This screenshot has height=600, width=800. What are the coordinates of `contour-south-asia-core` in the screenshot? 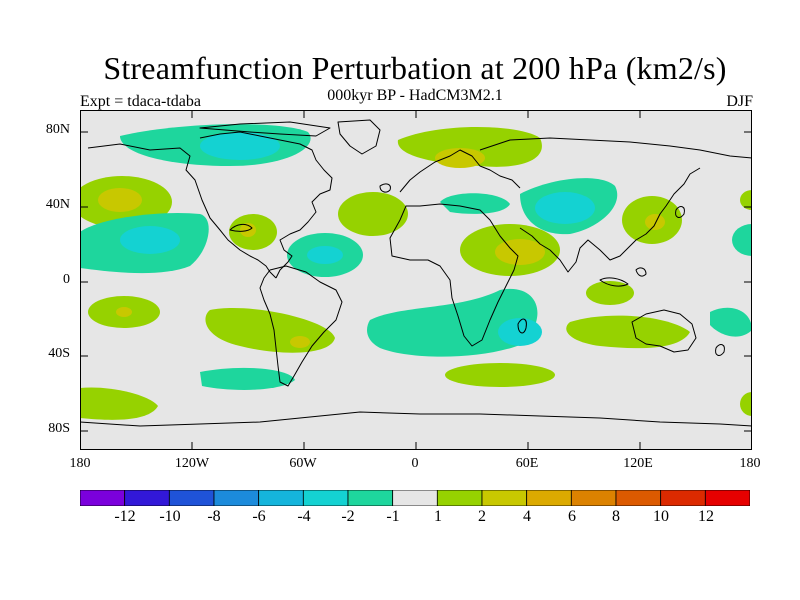 It's located at (520, 252).